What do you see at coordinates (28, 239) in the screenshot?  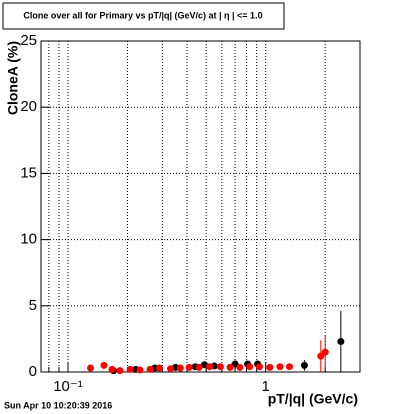 I see `y-tick-label: 10` at bounding box center [28, 239].